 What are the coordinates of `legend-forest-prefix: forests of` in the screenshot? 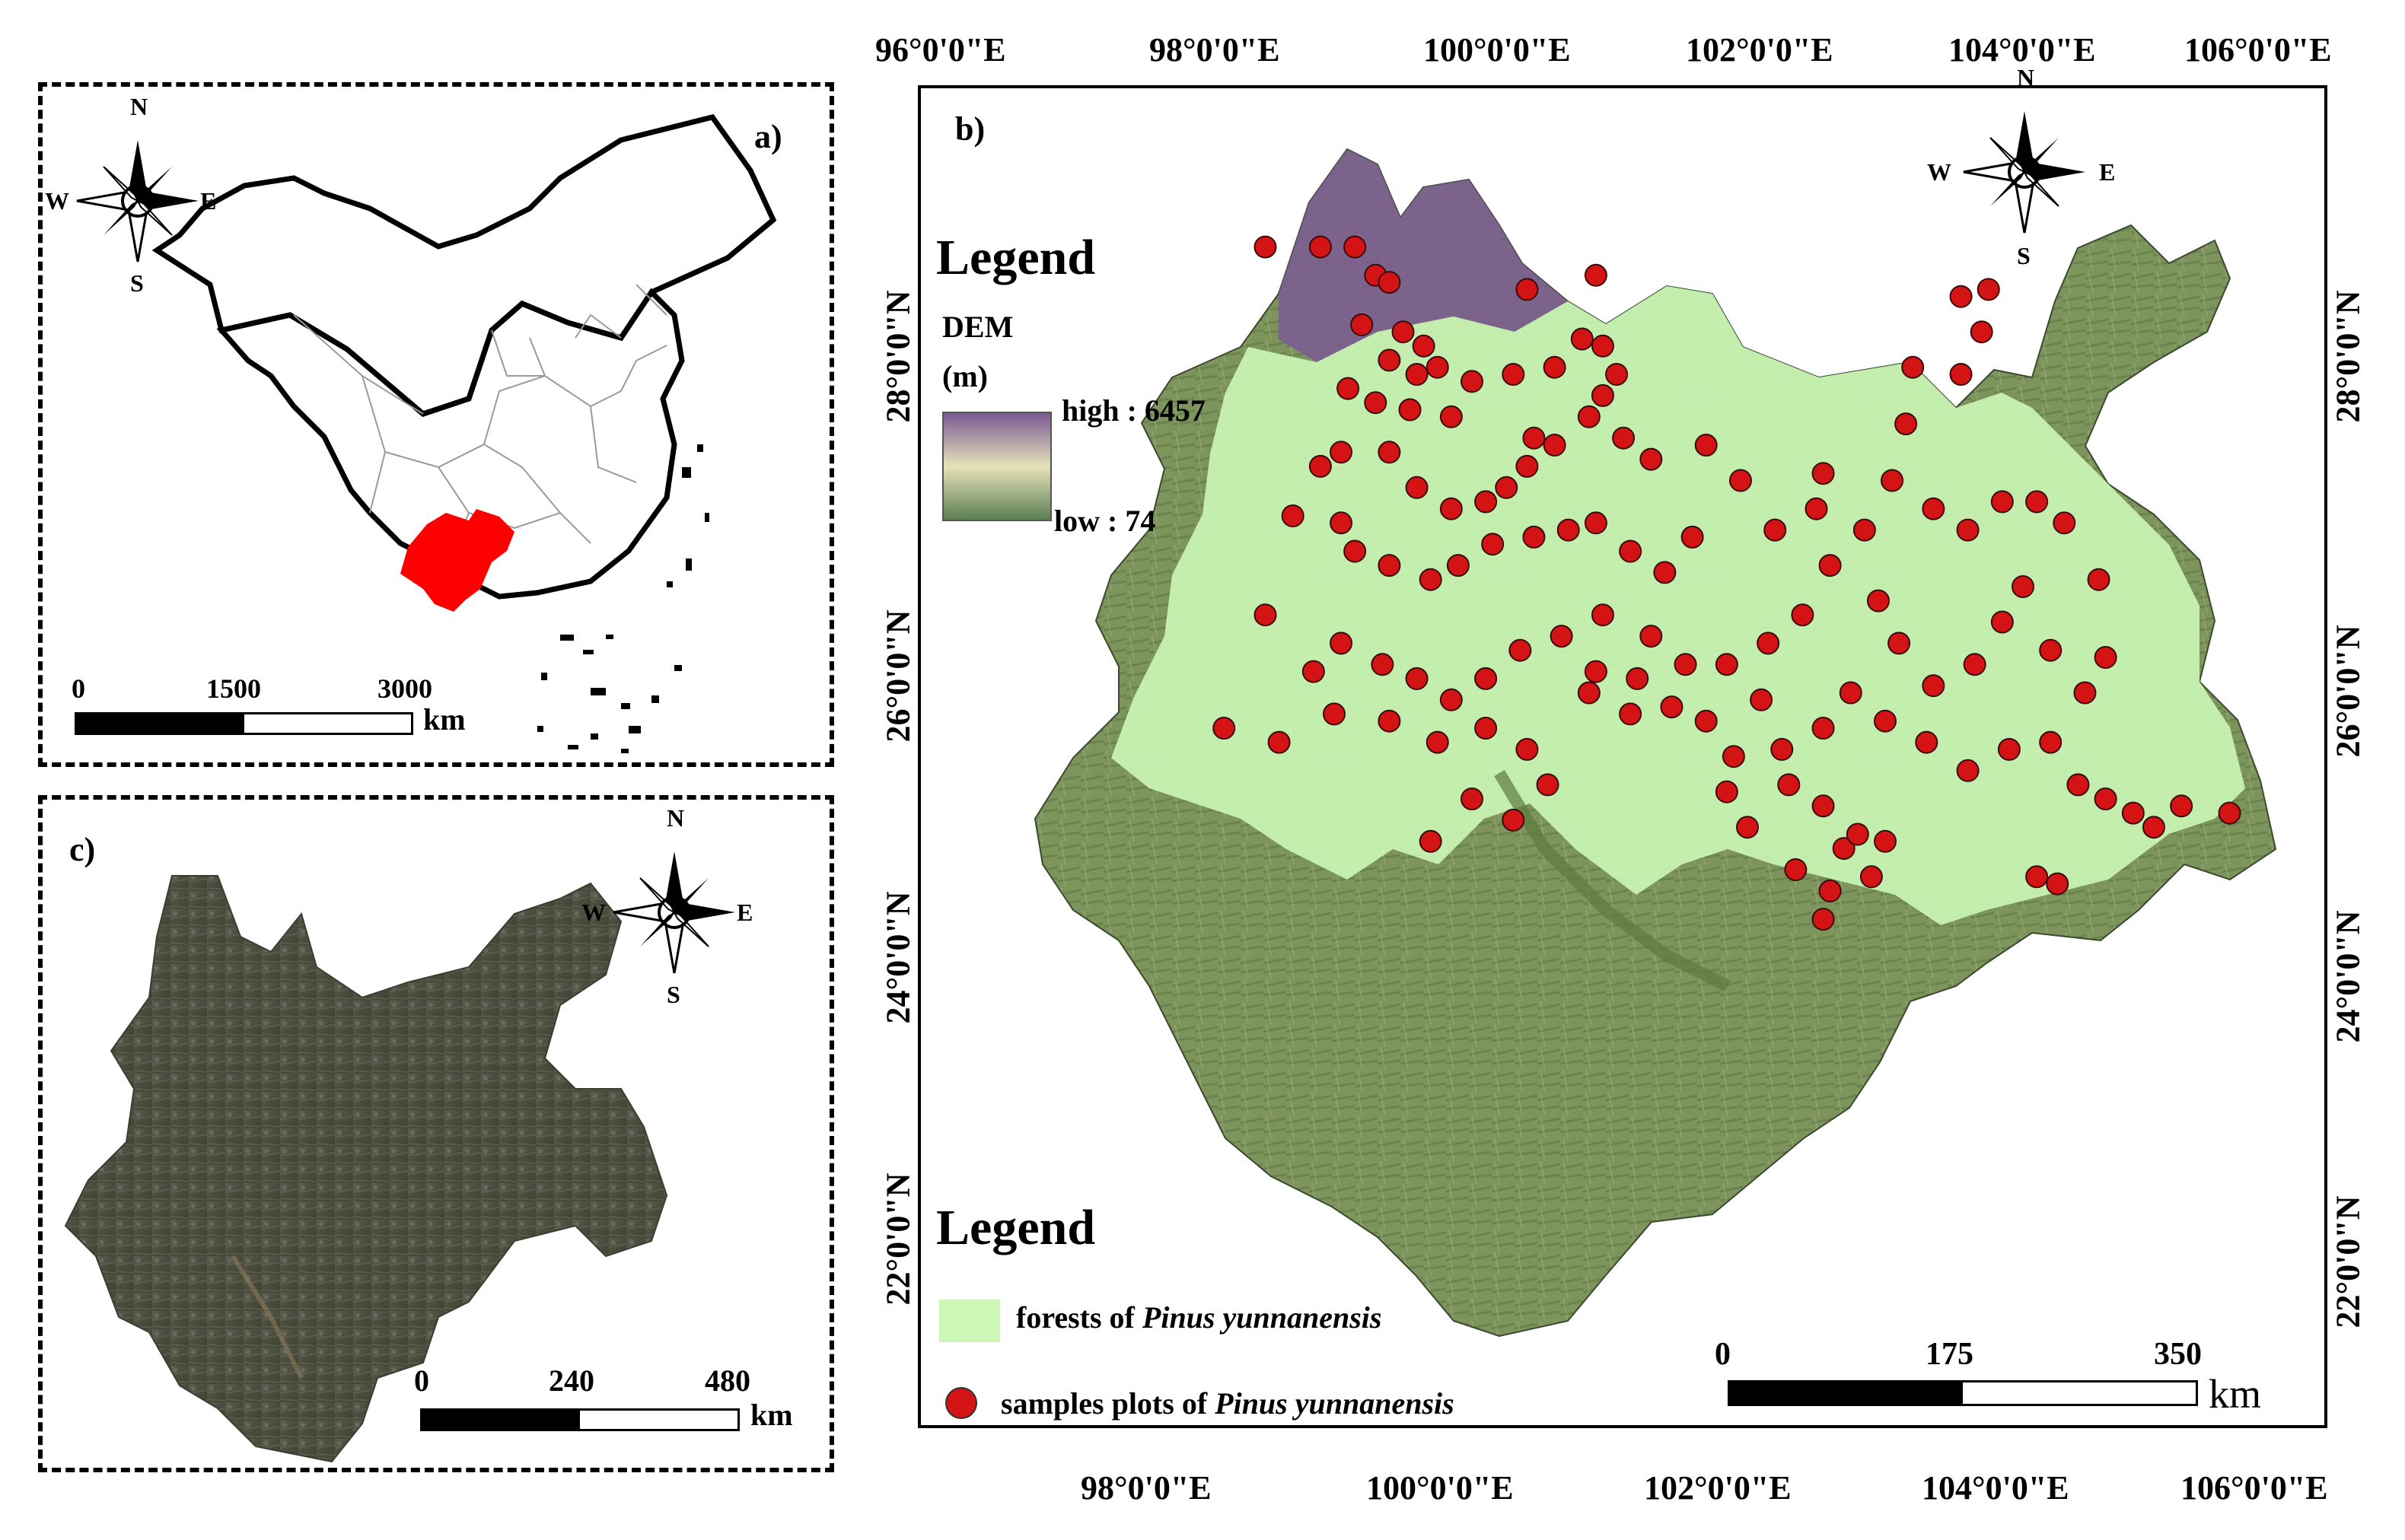 It's located at (1079, 1318).